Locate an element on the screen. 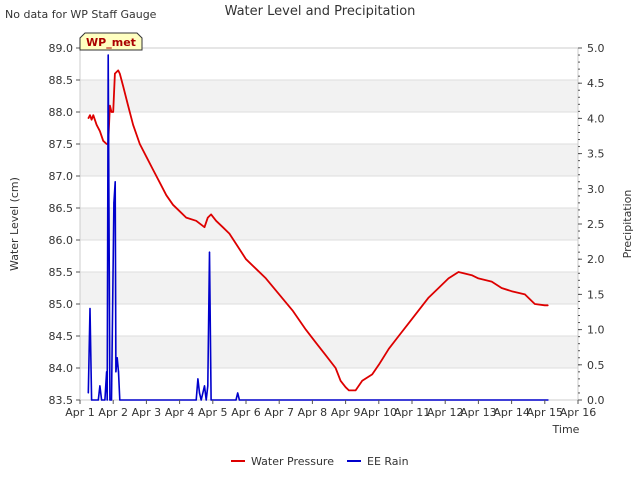  y2-tick-label: 1.5 is located at coordinates (596, 294).